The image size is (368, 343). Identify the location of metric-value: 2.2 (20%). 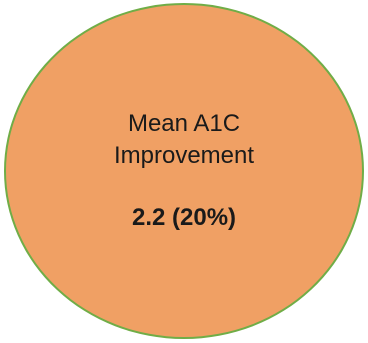
(184, 217).